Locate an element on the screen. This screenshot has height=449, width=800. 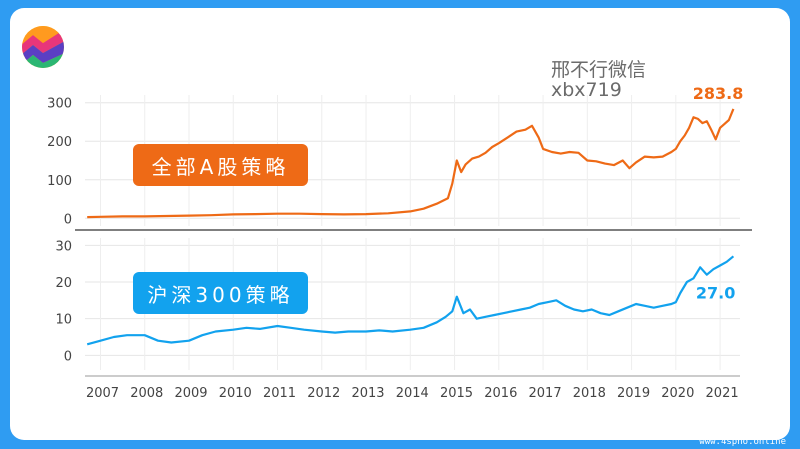
x-tick-label: 2016 is located at coordinates (500, 393).